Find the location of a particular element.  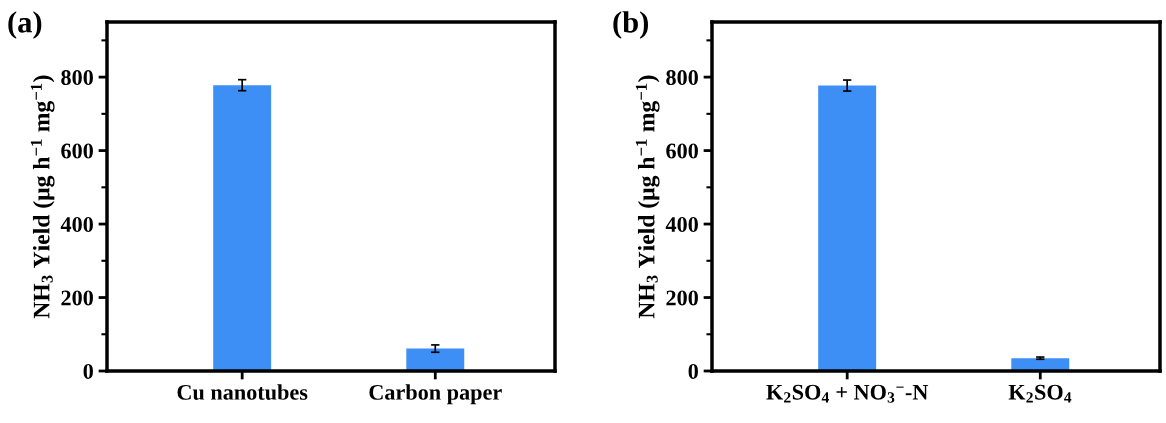

x-tick-label: Cu nanotubes is located at coordinates (242, 392).